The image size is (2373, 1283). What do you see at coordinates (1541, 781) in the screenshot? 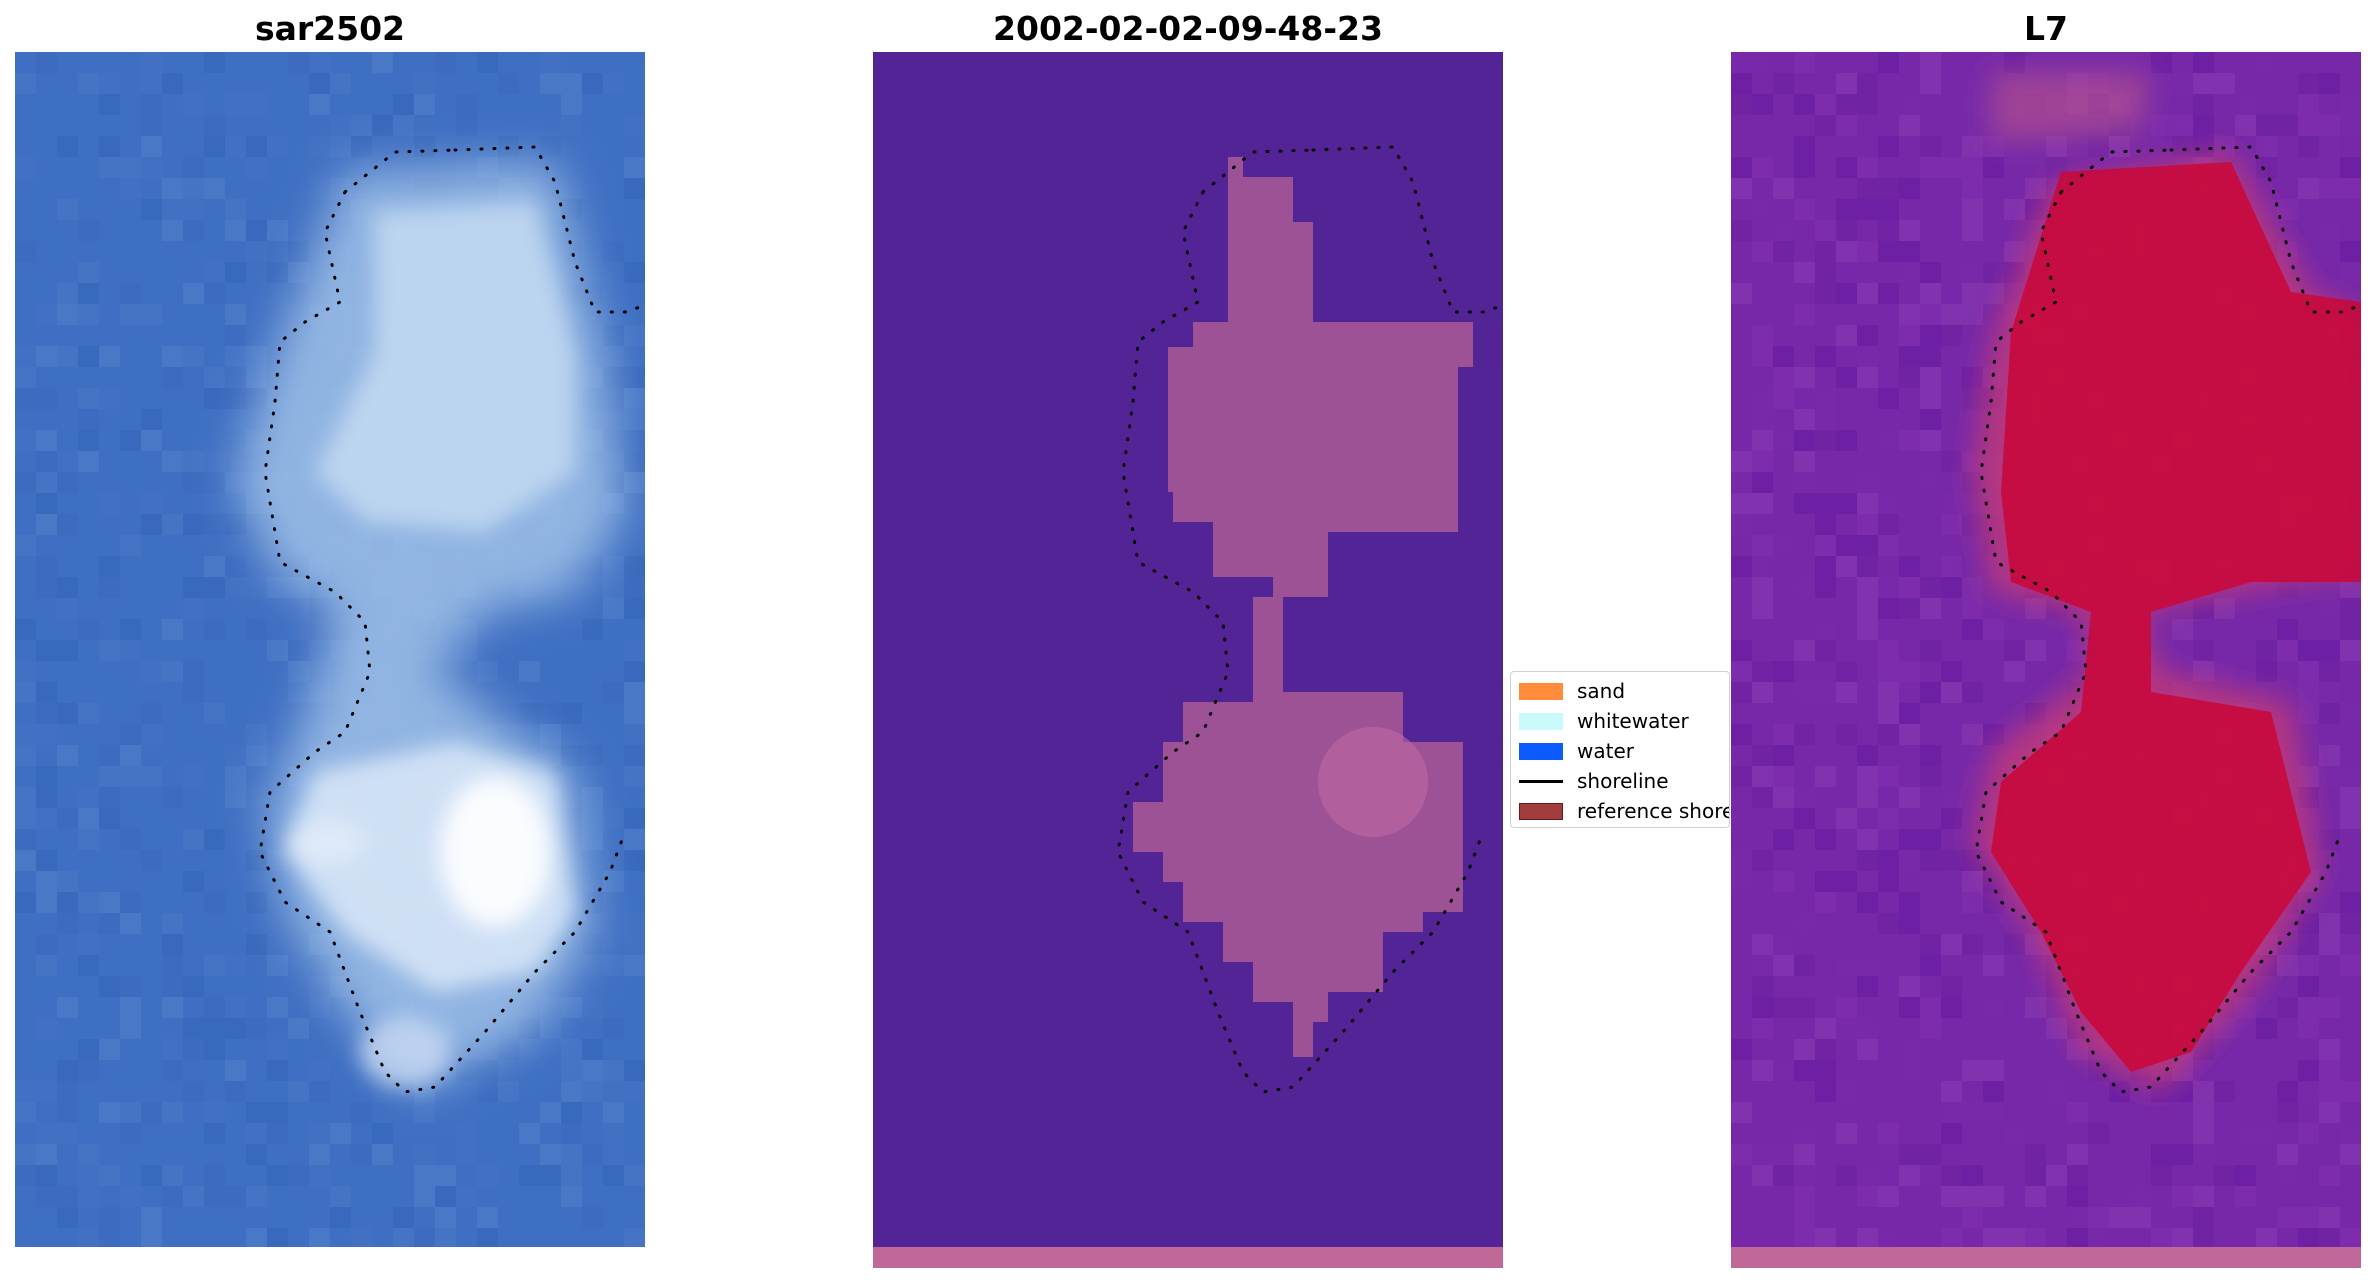
I see `shoreline-line-swatch` at bounding box center [1541, 781].